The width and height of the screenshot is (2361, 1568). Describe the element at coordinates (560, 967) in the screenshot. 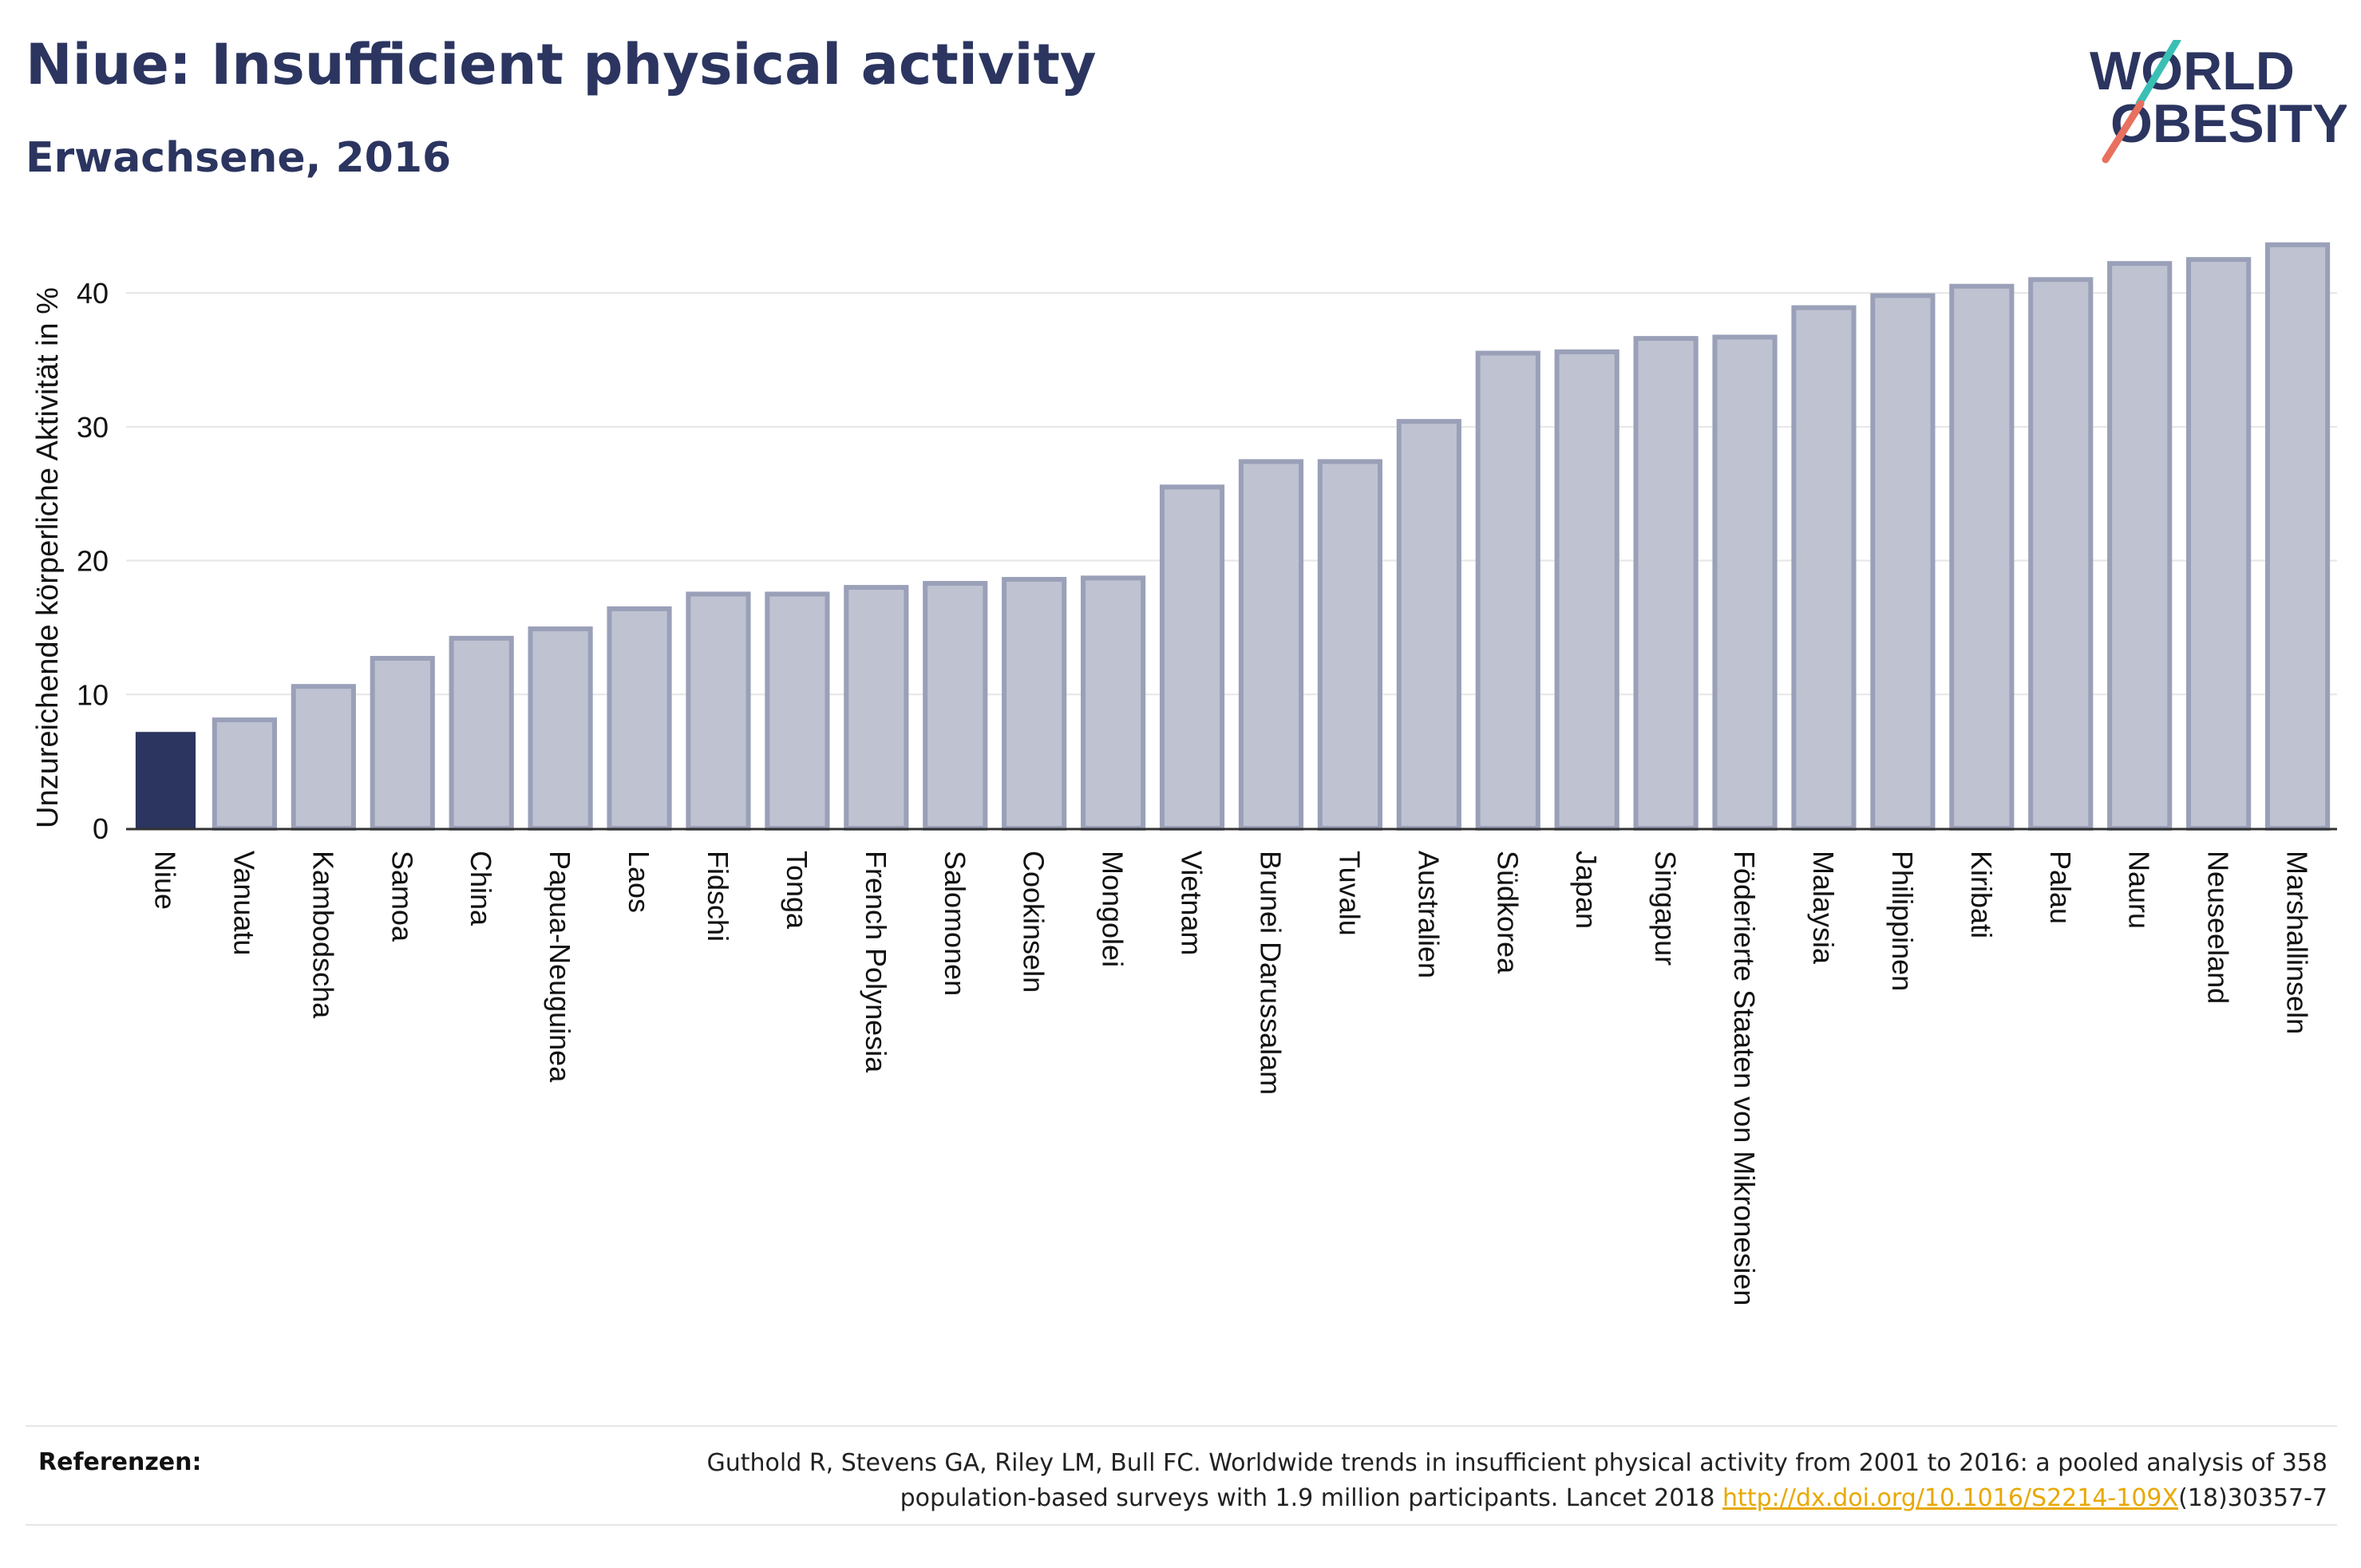

I see `x-tick-label: Papua-Neuguinea` at that location.